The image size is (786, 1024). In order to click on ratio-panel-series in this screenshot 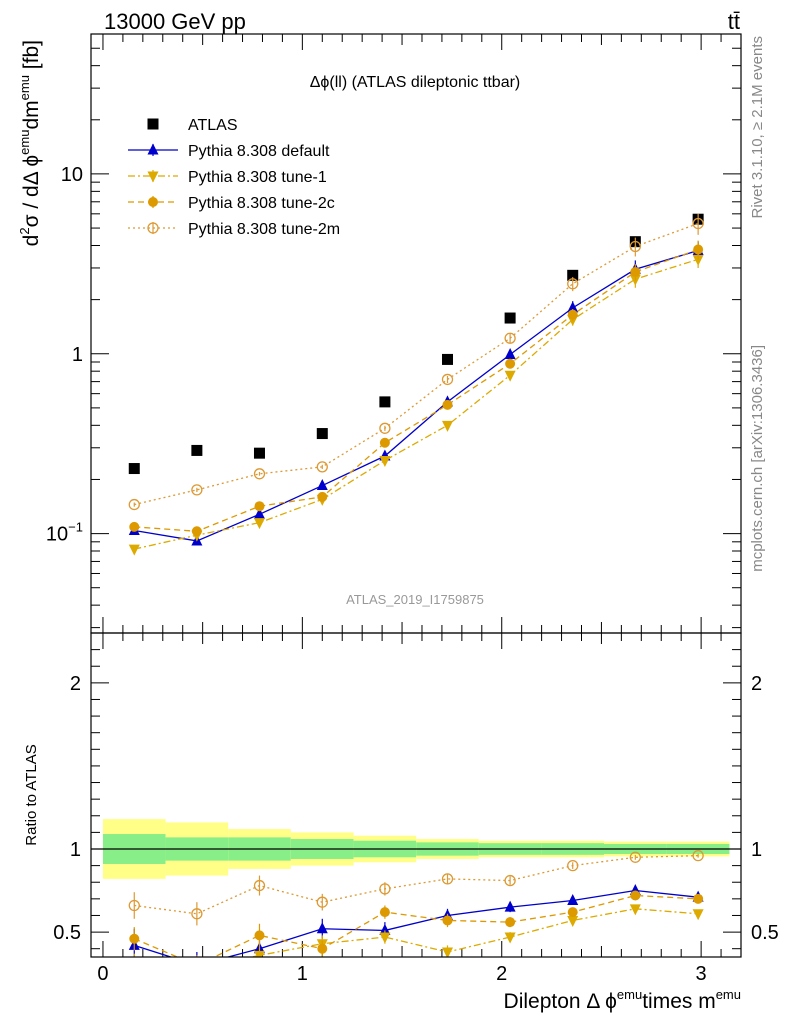, I will do `click(416, 912)`.